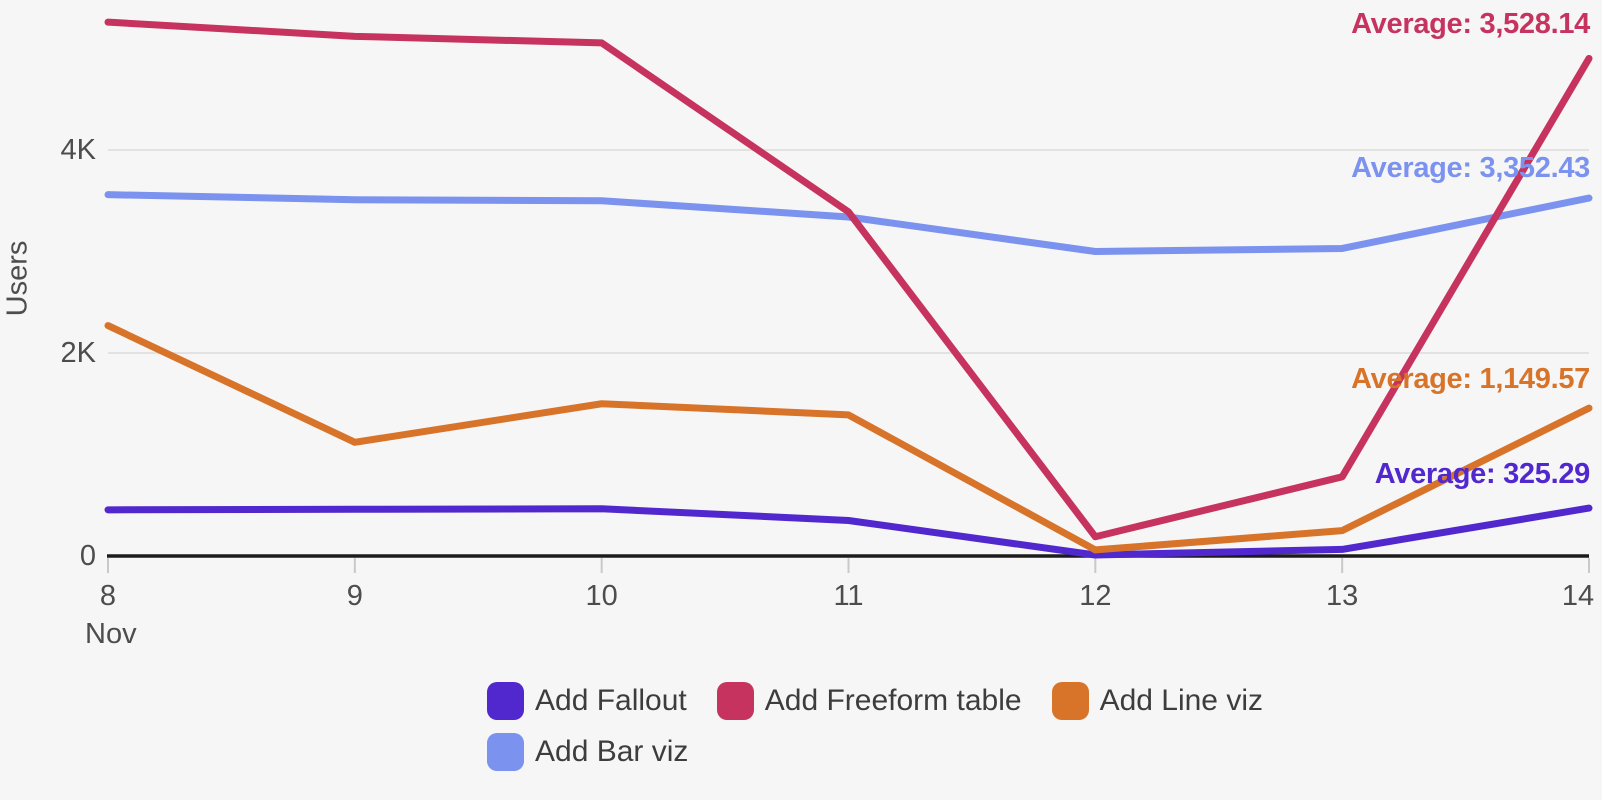 The width and height of the screenshot is (1602, 800). I want to click on y-tick-label-4K: 4K, so click(78, 150).